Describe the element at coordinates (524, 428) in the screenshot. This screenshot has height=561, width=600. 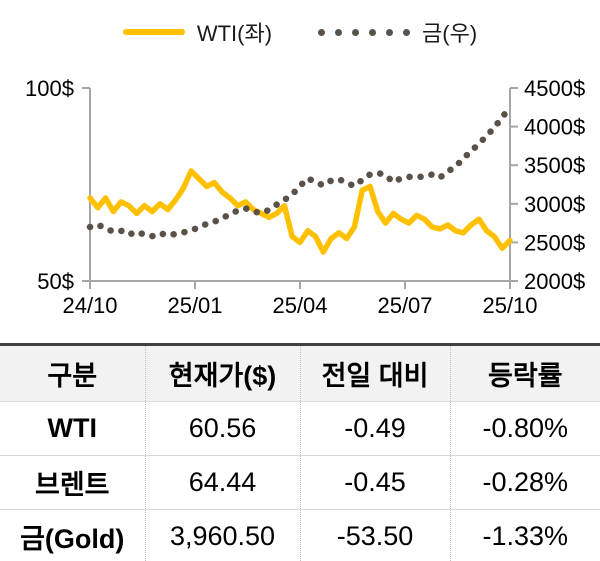
I see `wti-pct: -0.80%` at that location.